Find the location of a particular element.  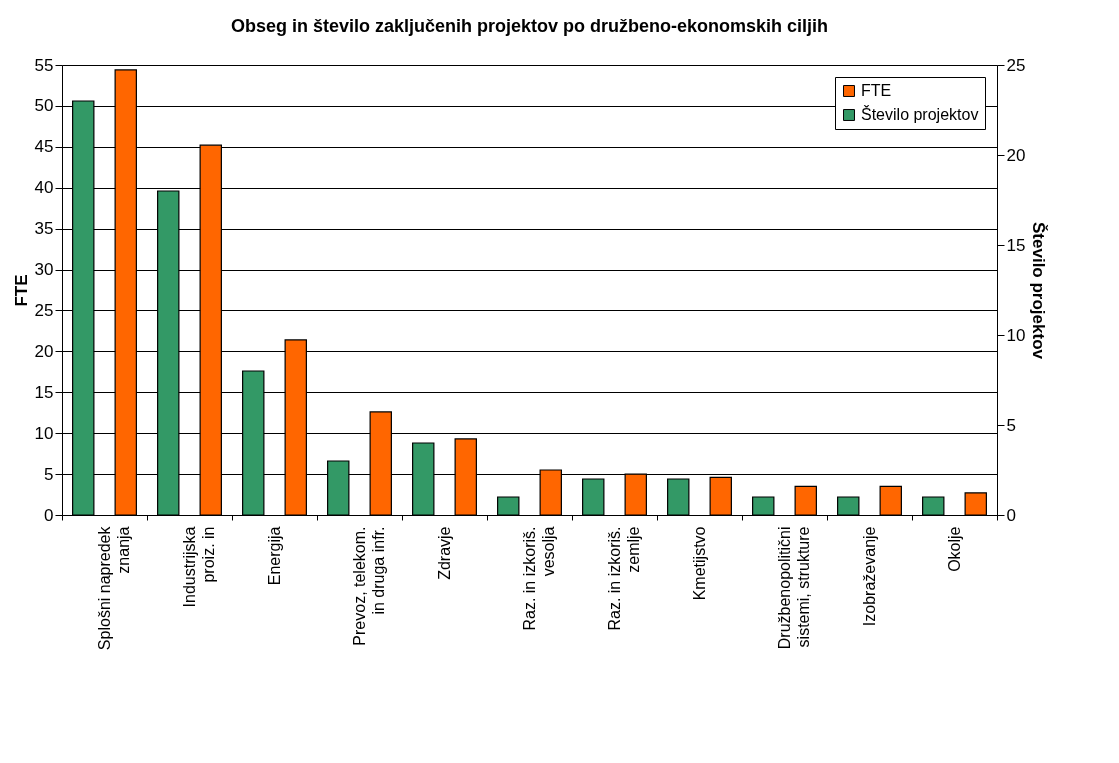

y-tick-label: 55 is located at coordinates (44, 65).